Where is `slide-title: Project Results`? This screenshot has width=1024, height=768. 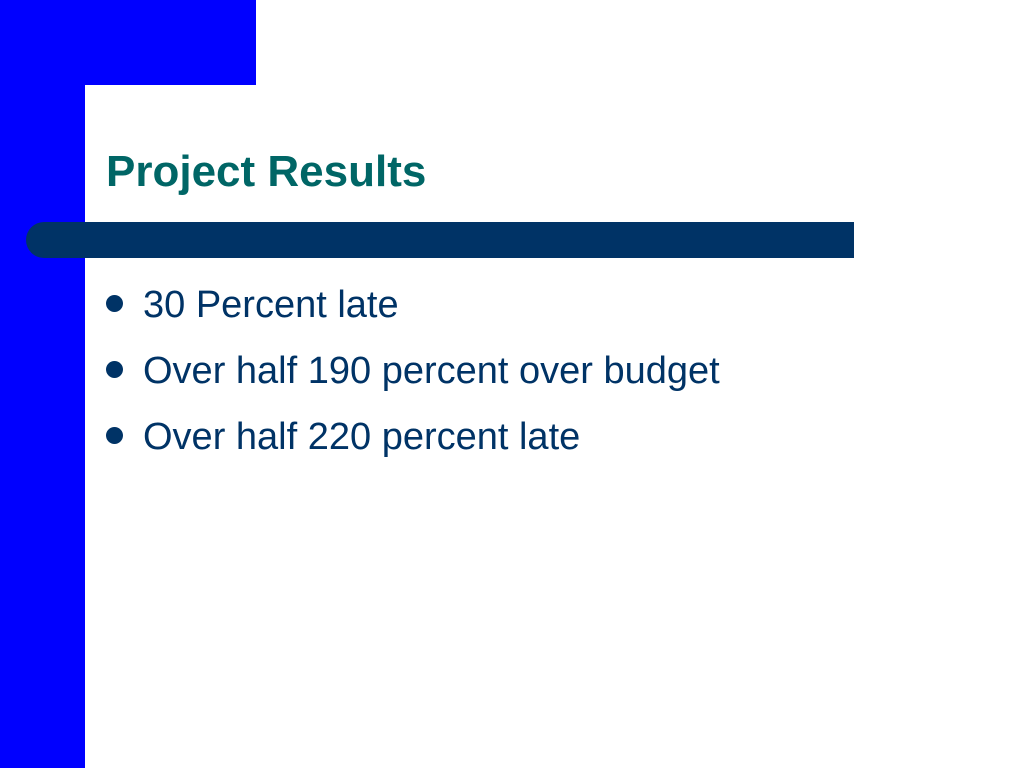 slide-title: Project Results is located at coordinates (266, 171).